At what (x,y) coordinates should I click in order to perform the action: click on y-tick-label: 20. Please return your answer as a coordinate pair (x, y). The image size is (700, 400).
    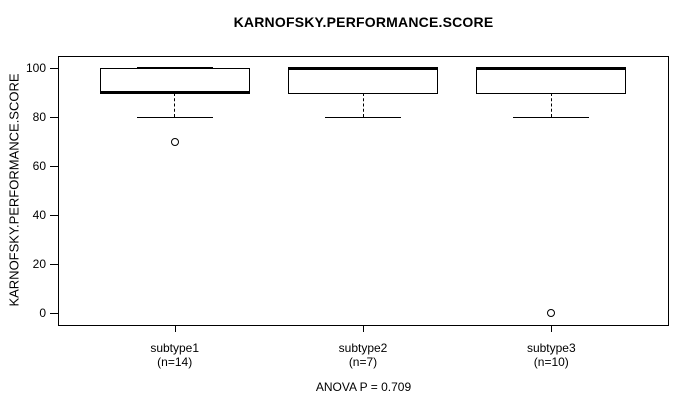
    Looking at the image, I should click on (39, 264).